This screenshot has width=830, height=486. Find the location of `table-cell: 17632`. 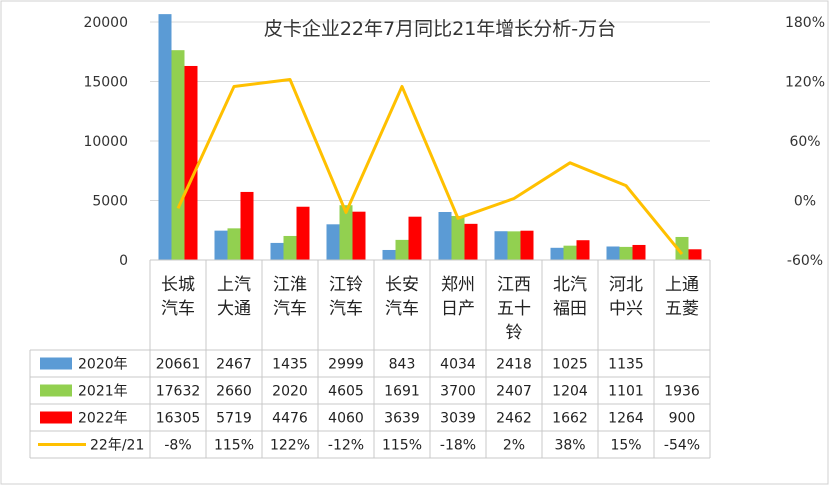

table-cell: 17632 is located at coordinates (178, 392).